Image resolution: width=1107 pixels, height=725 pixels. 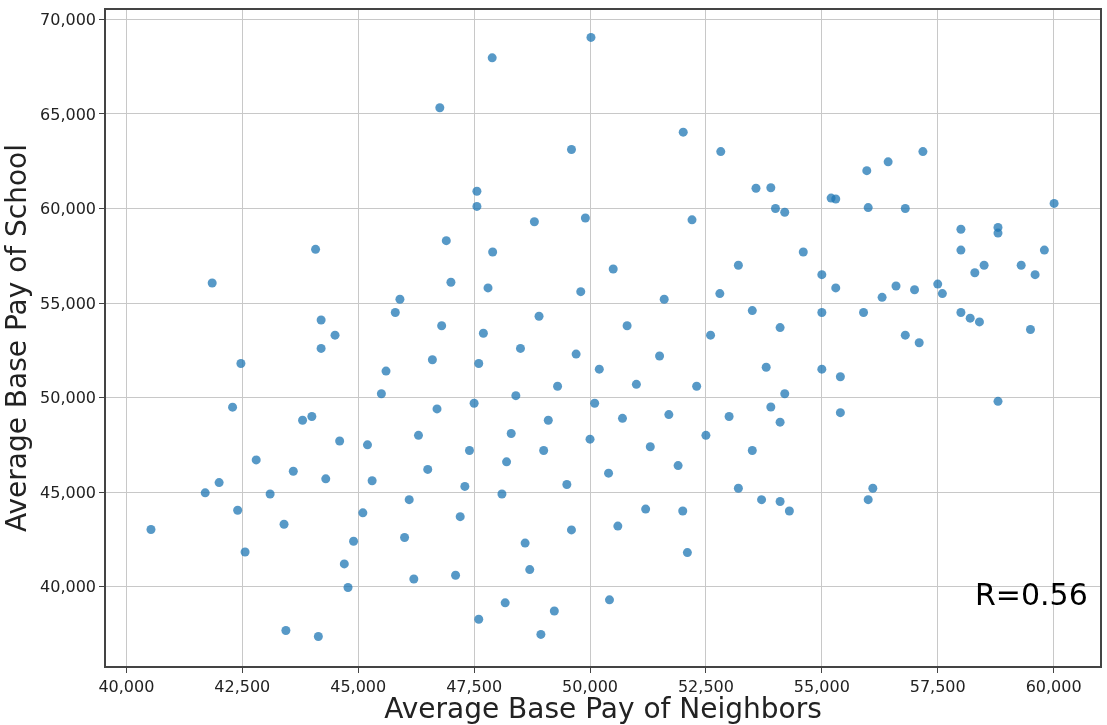 What do you see at coordinates (68, 114) in the screenshot?
I see `y-tick-label: 65,000` at bounding box center [68, 114].